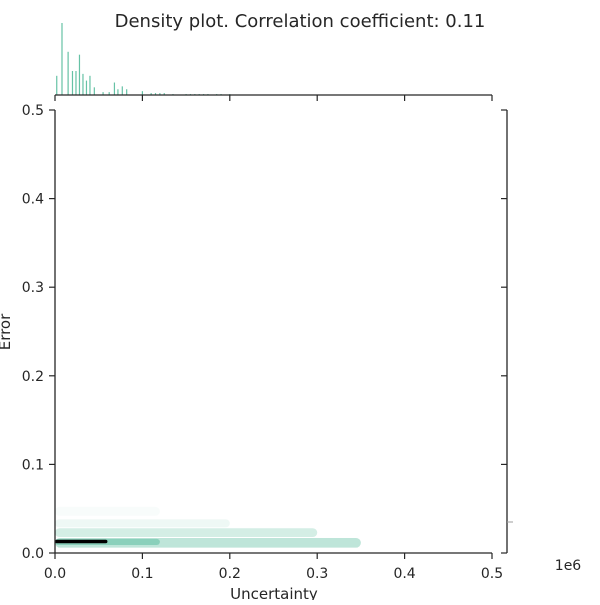  Describe the element at coordinates (33, 465) in the screenshot. I see `y-tick-label: 0.1` at that location.